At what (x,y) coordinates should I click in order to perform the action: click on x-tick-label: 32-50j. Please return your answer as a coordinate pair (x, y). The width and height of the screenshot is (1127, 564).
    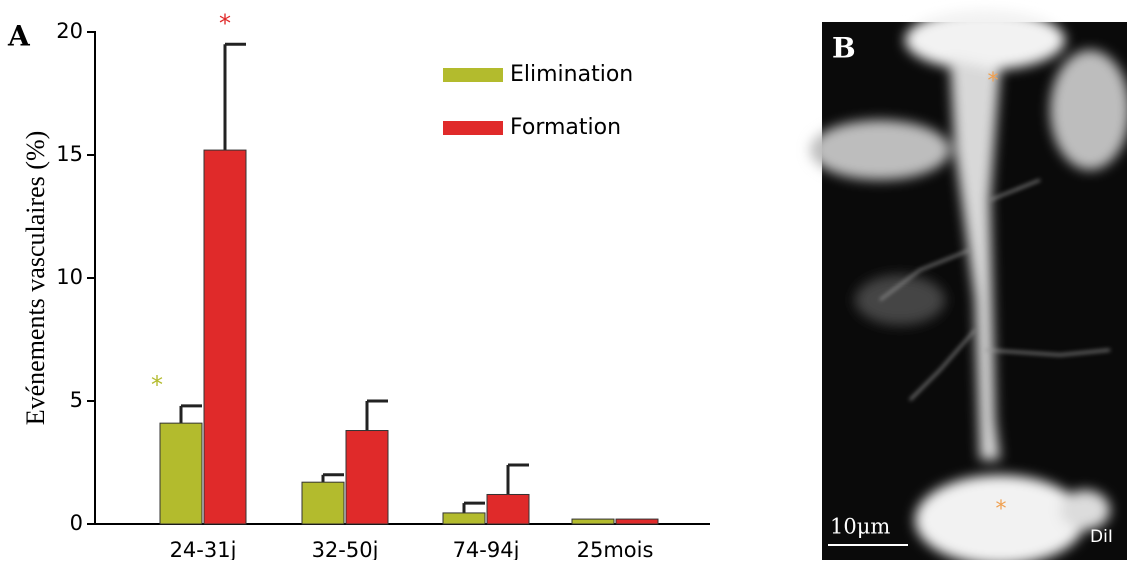
    Looking at the image, I should click on (345, 549).